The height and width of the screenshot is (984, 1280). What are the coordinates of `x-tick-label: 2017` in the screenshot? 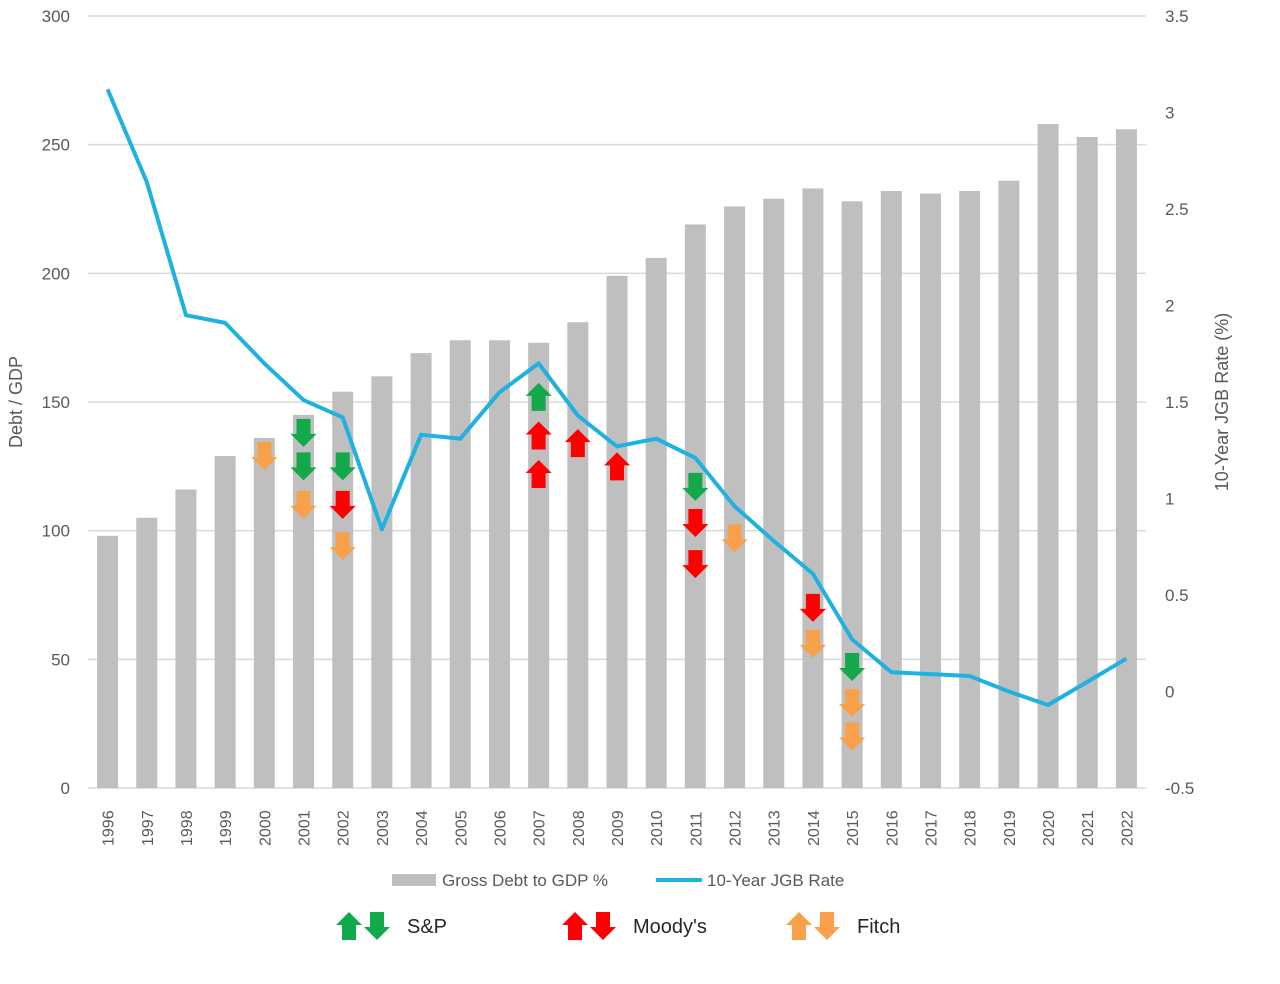 It's located at (931, 828).